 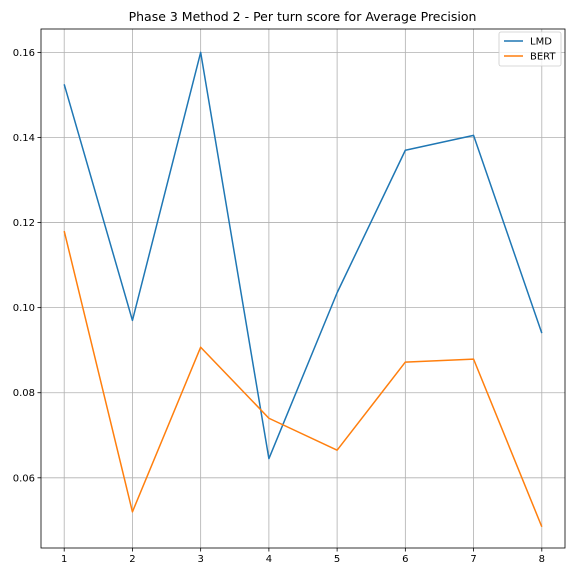 I want to click on legend-label-lmd: LMD, so click(x=541, y=42).